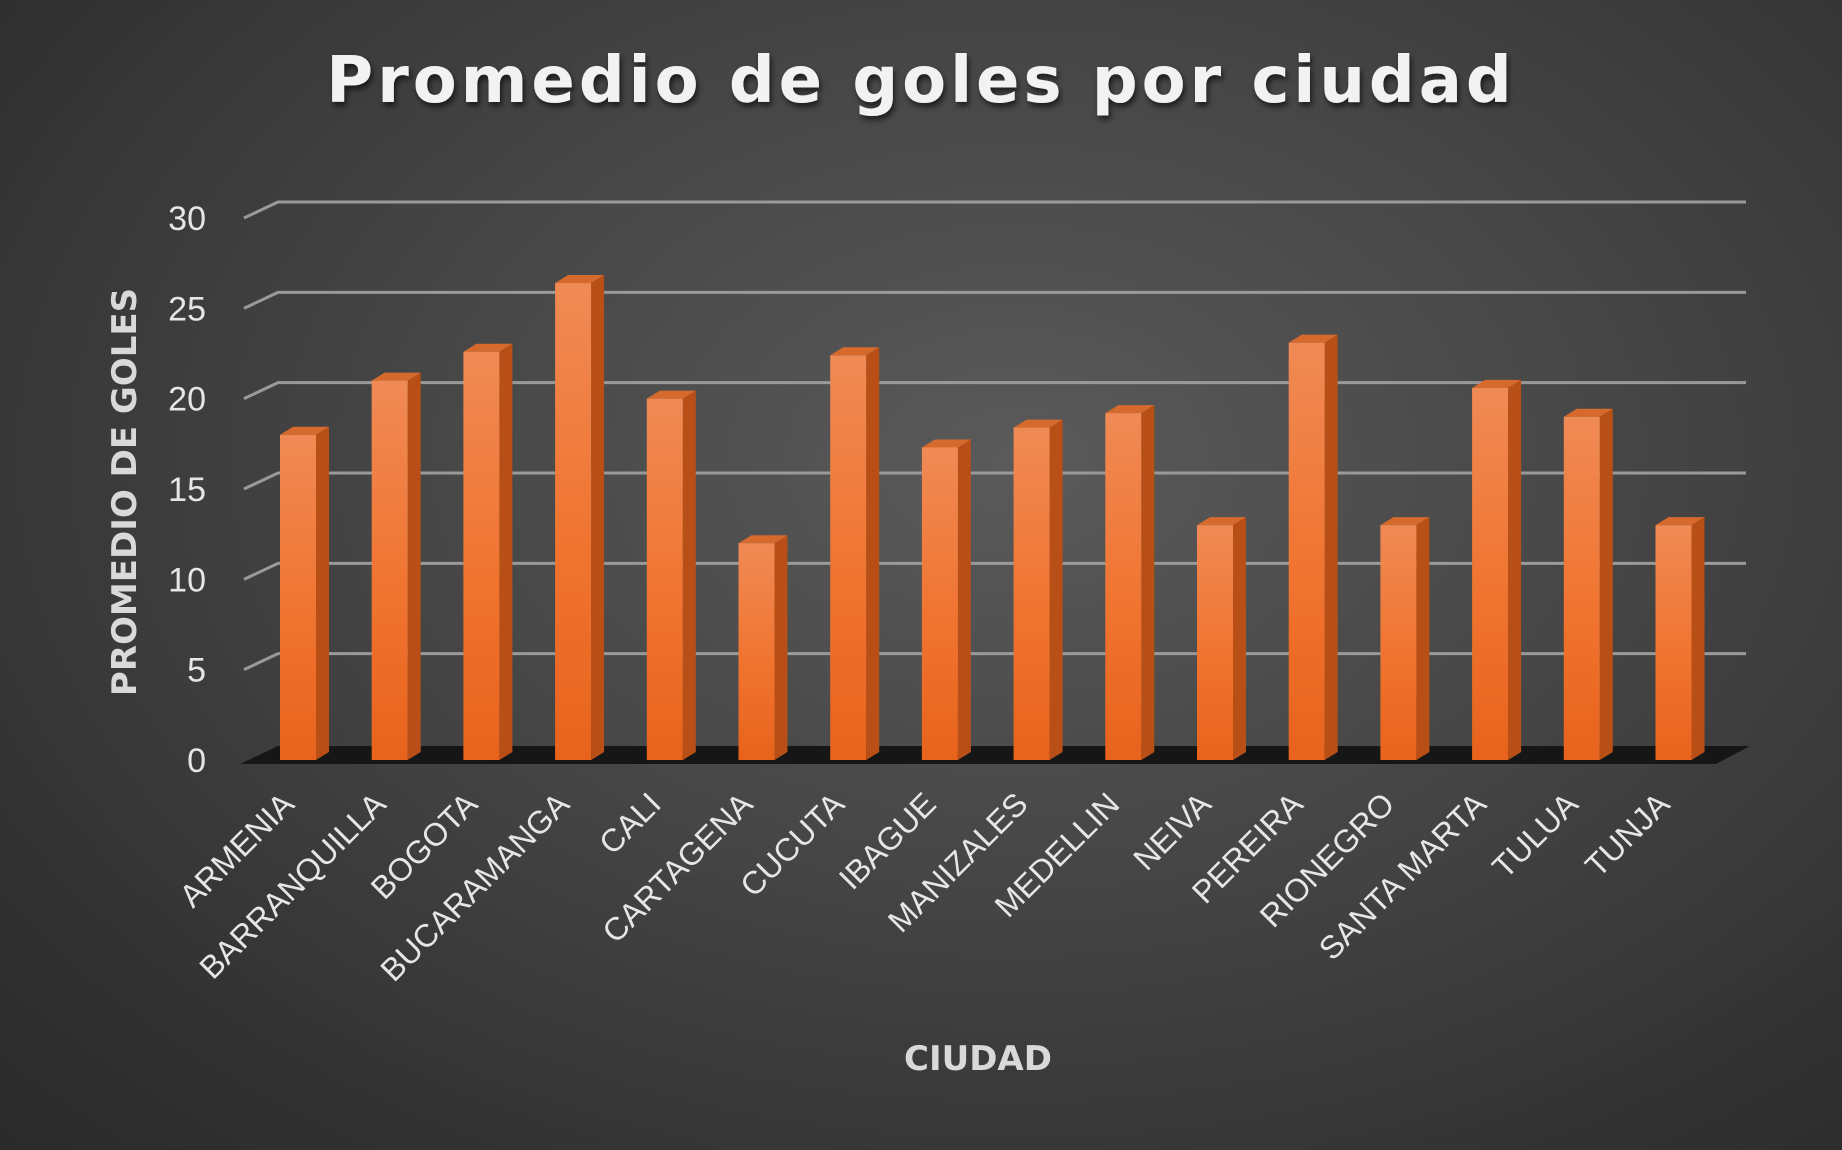 This screenshot has height=1150, width=1842. Describe the element at coordinates (1535, 835) in the screenshot. I see `x-tick-label: TULUA` at that location.